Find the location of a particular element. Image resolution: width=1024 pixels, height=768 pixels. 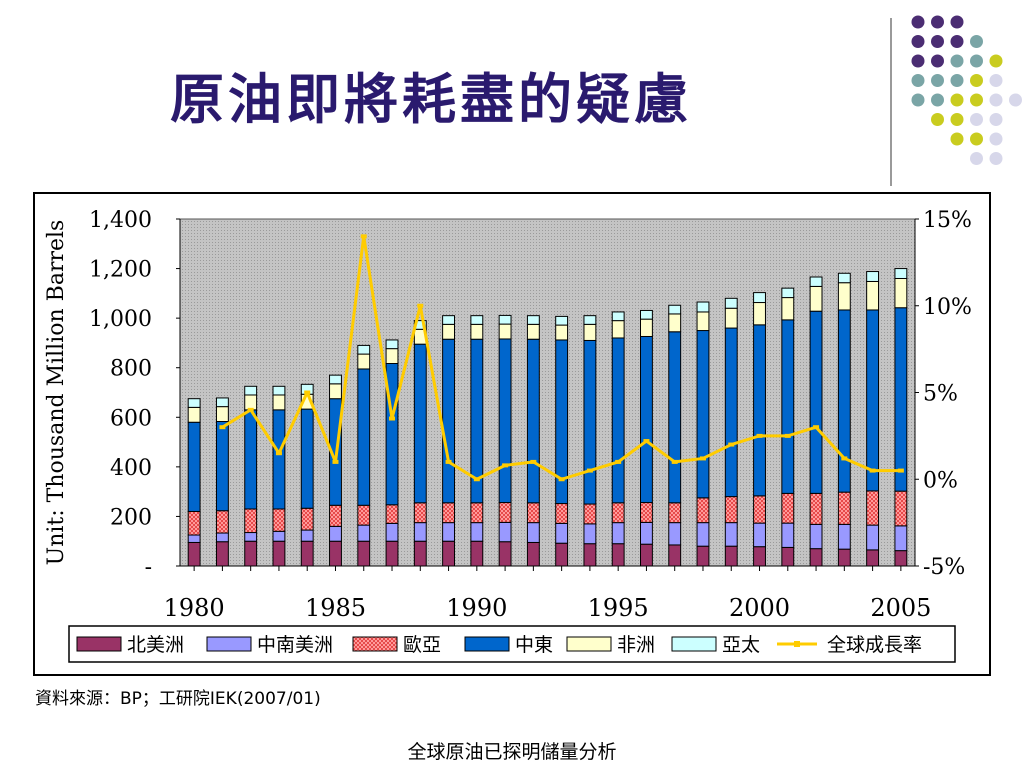

slide-title: 原油即將耗盡的疑慮 is located at coordinates (431, 99).